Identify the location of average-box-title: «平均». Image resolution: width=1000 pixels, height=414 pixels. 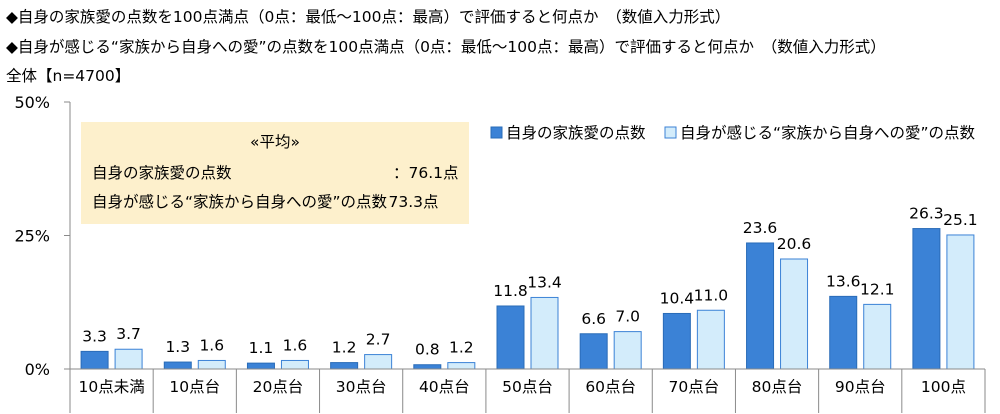
(275, 142).